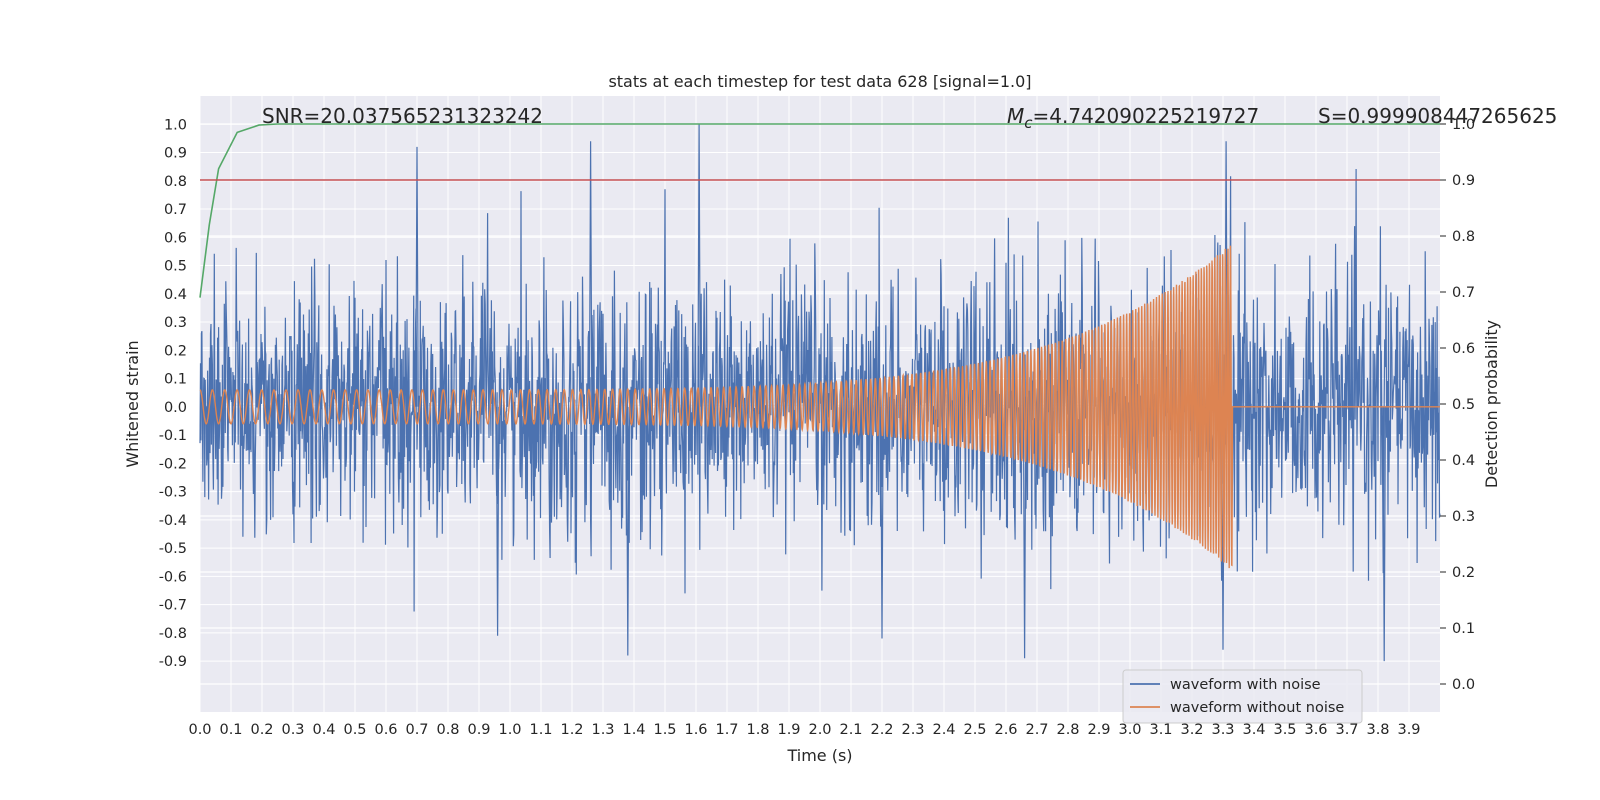 The image size is (1600, 800). Describe the element at coordinates (385, 730) in the screenshot. I see `x-tick-label: 0.6` at that location.